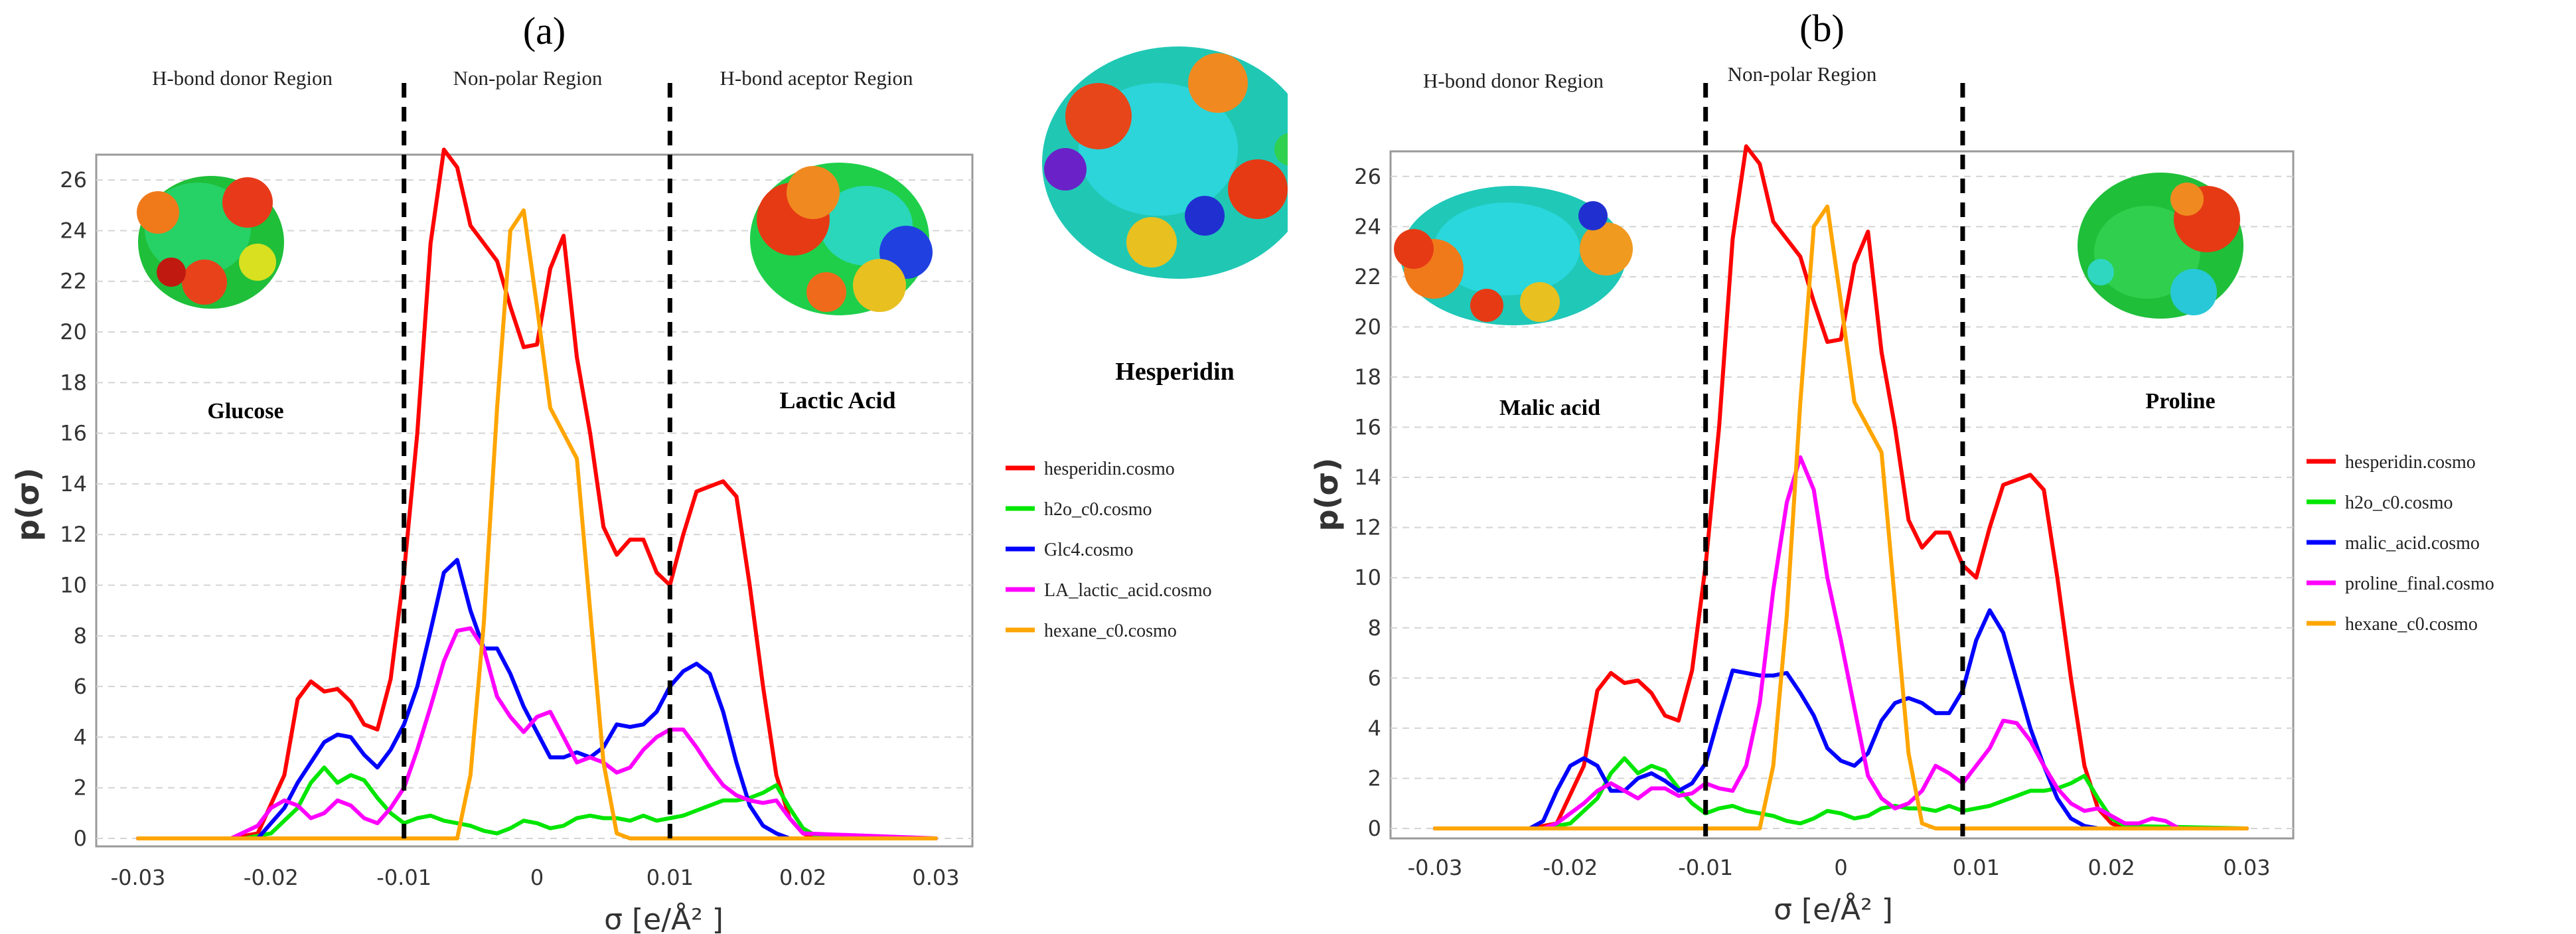 Image resolution: width=2576 pixels, height=934 pixels. I want to click on annotation-lactic-acid: Lactic Acid, so click(838, 401).